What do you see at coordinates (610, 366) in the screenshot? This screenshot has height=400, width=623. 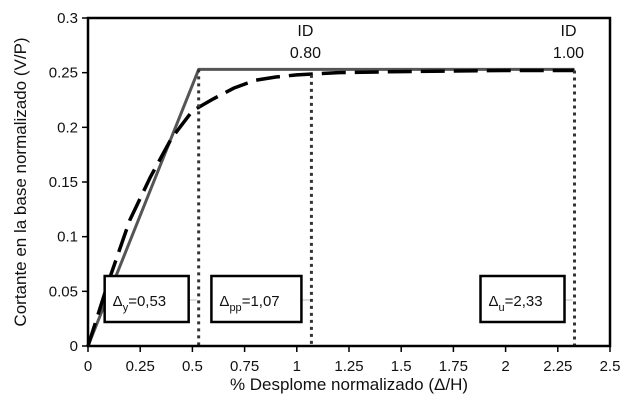 I see `x-tick-label: 2.5` at bounding box center [610, 366].